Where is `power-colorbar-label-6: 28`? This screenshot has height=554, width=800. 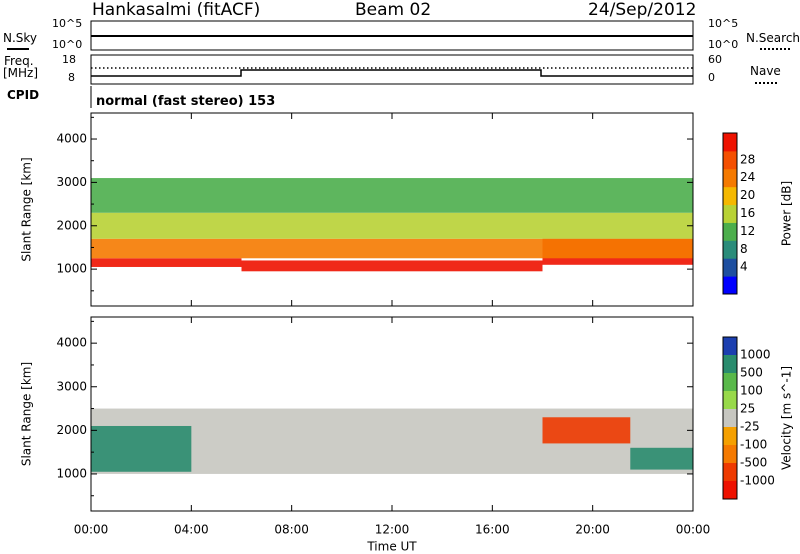
power-colorbar-label-6: 28 is located at coordinates (747, 159).